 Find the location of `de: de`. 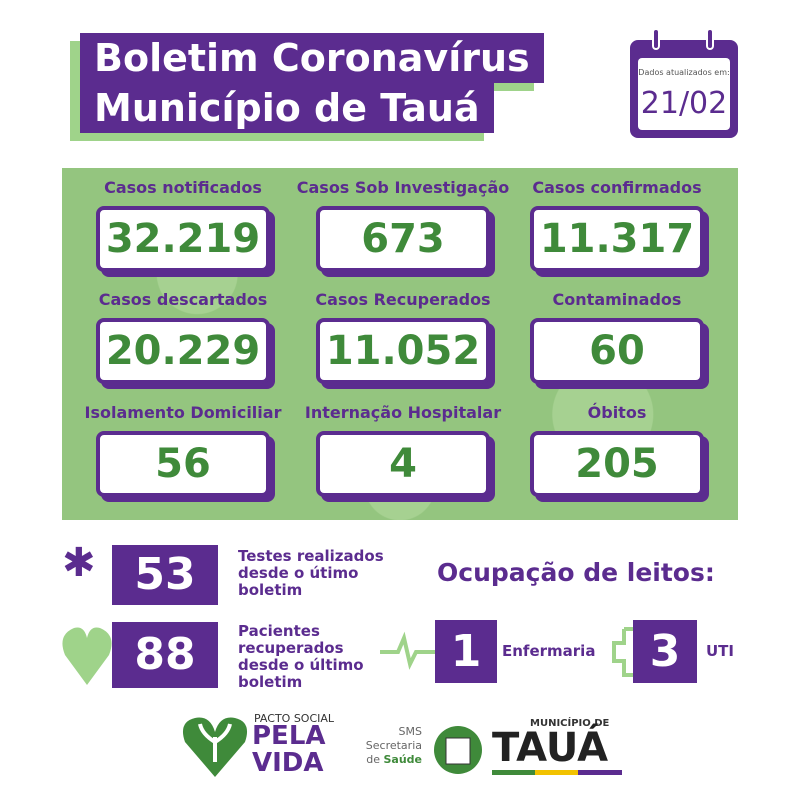

de: de is located at coordinates (373, 759).